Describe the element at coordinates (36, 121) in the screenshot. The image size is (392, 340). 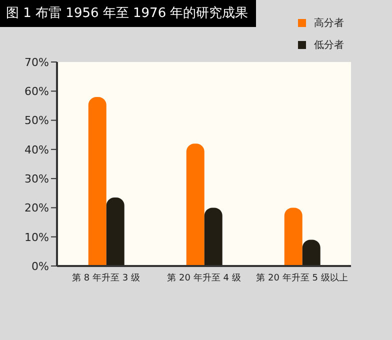
I see `y-tick-label: 50%` at that location.